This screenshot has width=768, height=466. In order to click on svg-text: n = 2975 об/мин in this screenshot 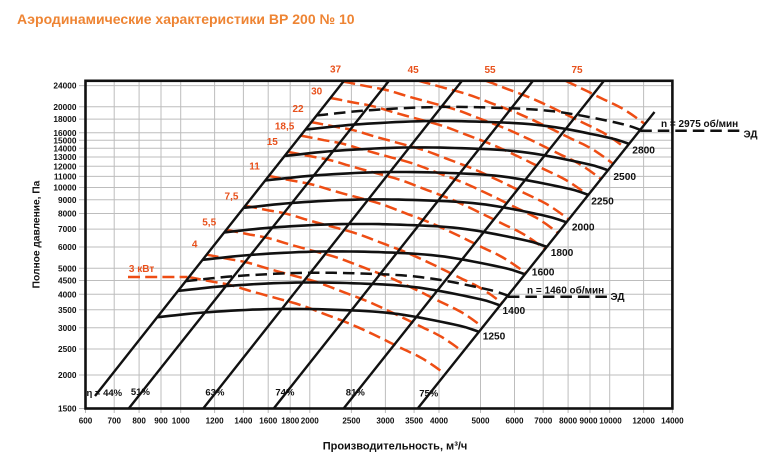, I will do `click(699, 124)`.